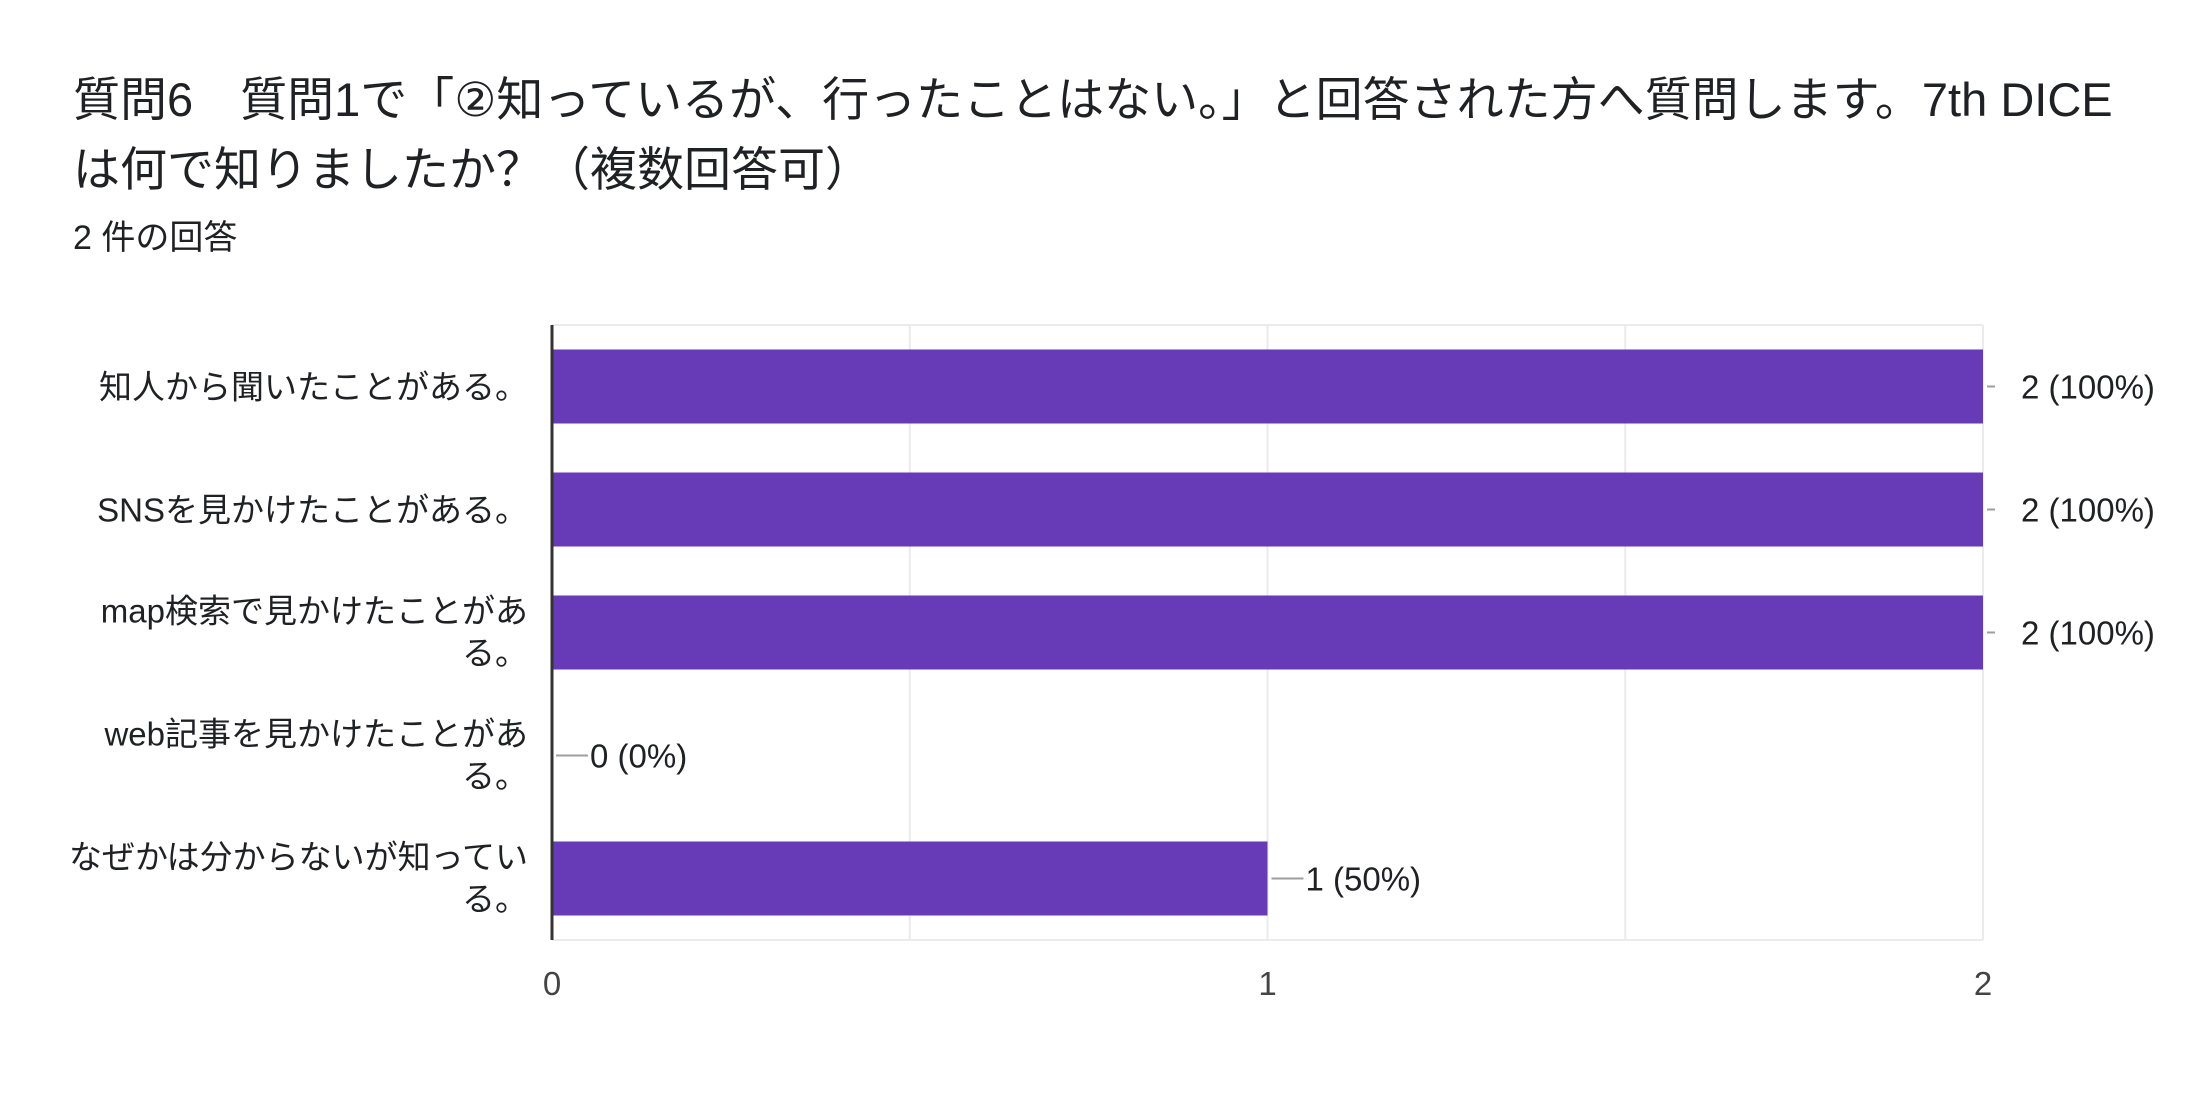 The image size is (2196, 1116). Describe the element at coordinates (314, 632) in the screenshot. I see `category-label: map検索で見かけたことがある。` at that location.